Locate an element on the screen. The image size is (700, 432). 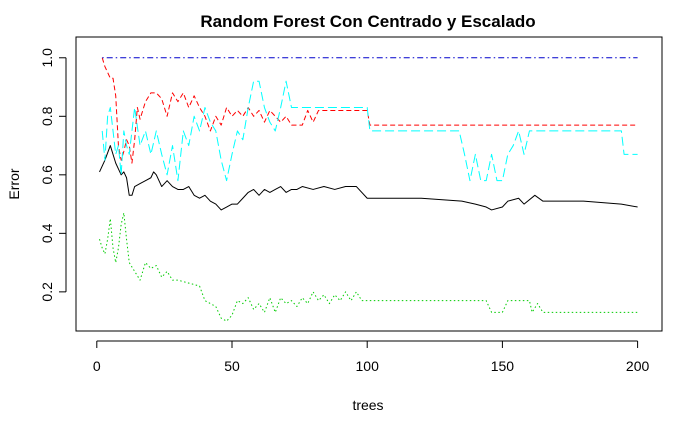
y-axis: 0.2 0.4 0.6 0.8 1.0 is located at coordinates (53, 175).